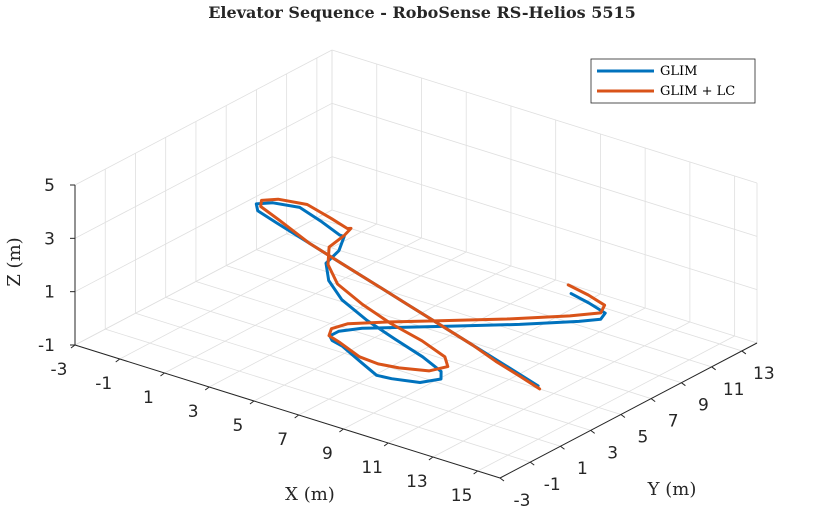 Image resolution: width=819 pixels, height=509 pixels. I want to click on x-tick-label: 1, so click(148, 398).